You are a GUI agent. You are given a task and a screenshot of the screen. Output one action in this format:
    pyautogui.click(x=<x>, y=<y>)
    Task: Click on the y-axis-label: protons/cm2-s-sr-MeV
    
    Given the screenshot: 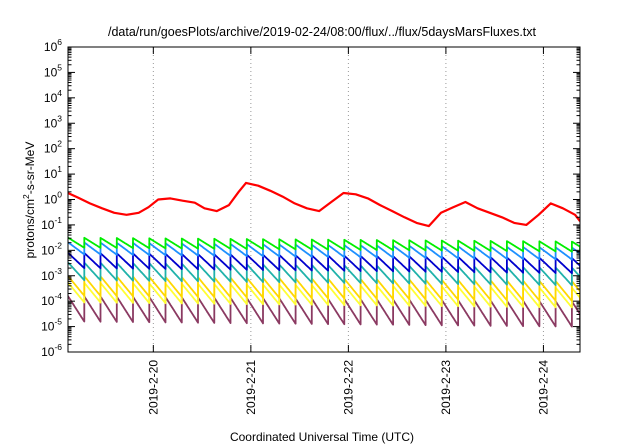 What is the action you would take?
    pyautogui.click(x=29, y=200)
    